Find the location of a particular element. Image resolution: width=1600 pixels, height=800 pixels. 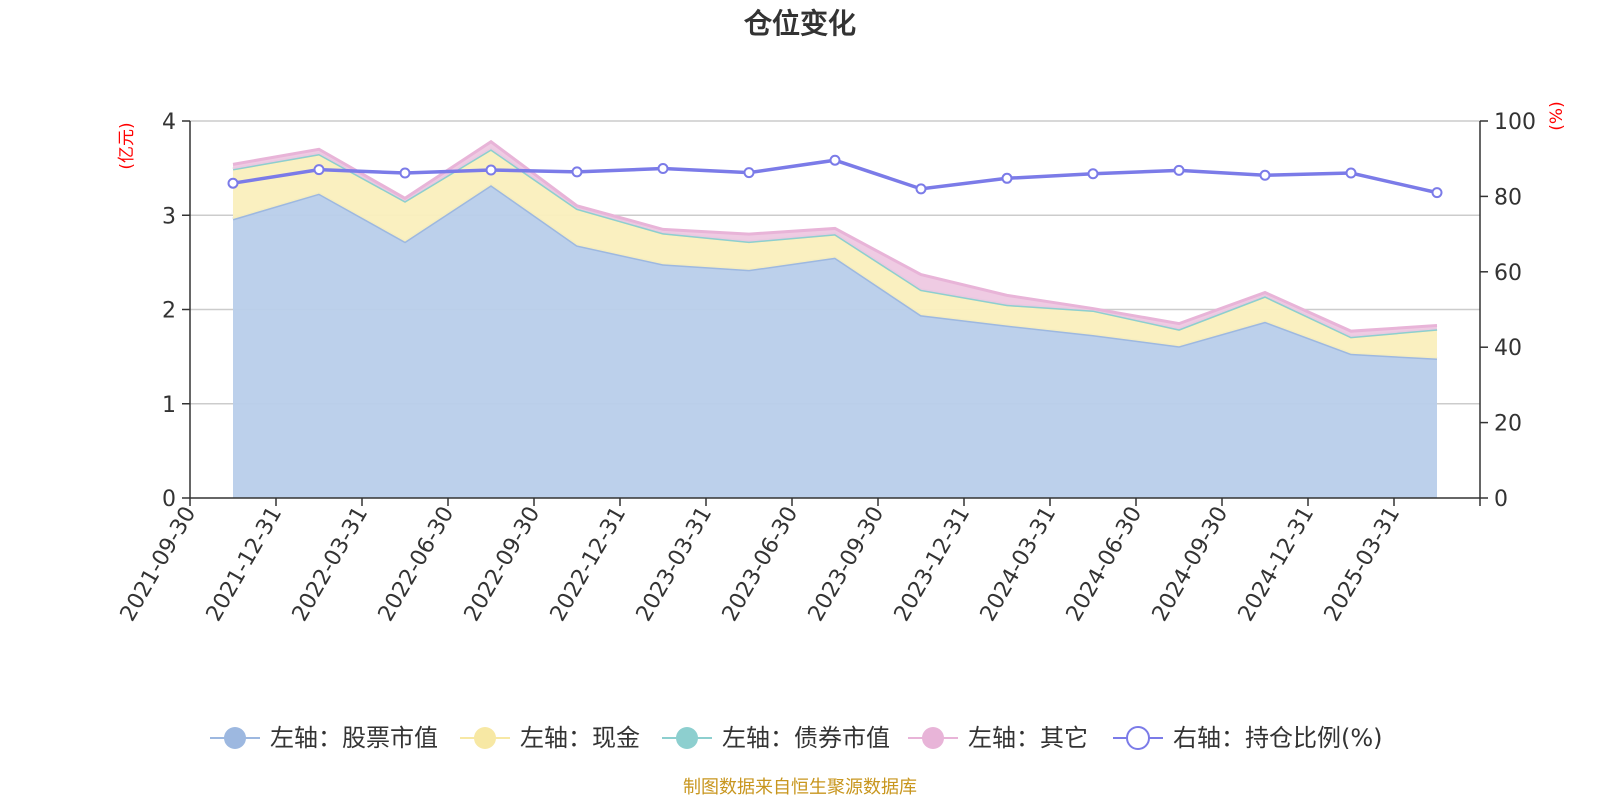

x-tick-label: 2025-03-31 is located at coordinates (1363, 564).